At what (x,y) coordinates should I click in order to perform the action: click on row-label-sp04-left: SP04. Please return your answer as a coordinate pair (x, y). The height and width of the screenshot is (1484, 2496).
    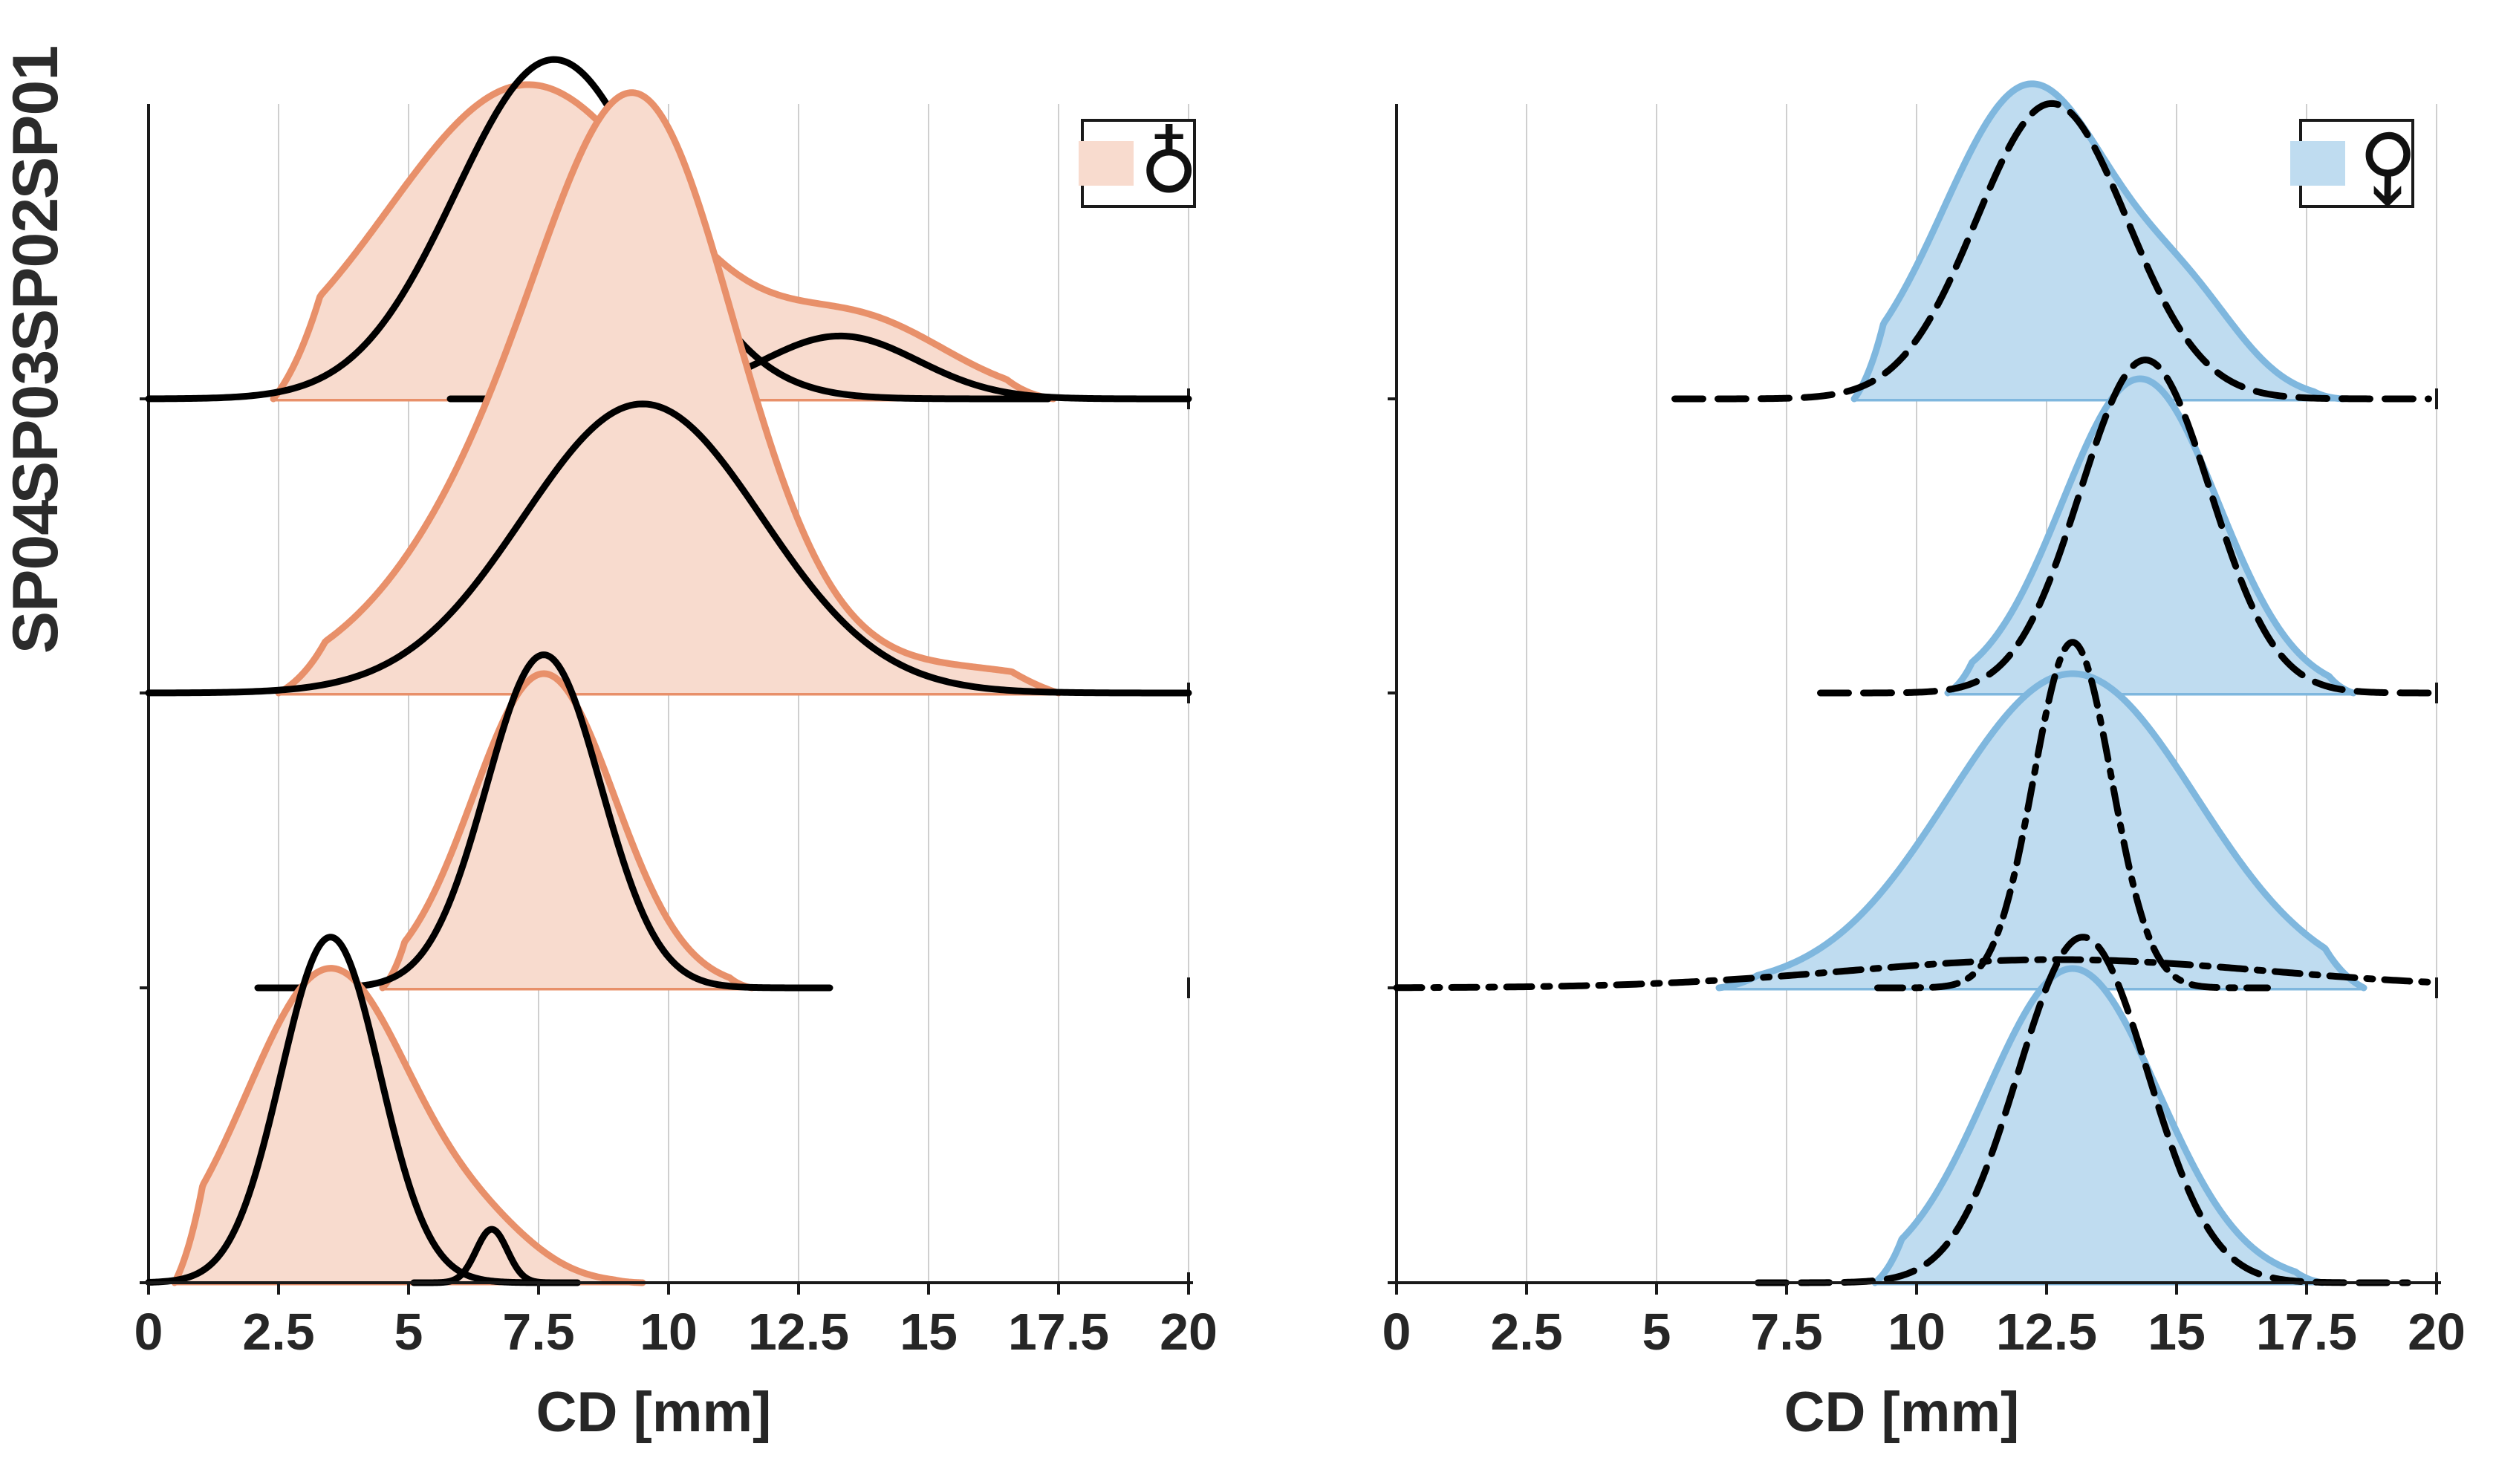
    Looking at the image, I should click on (35, 577).